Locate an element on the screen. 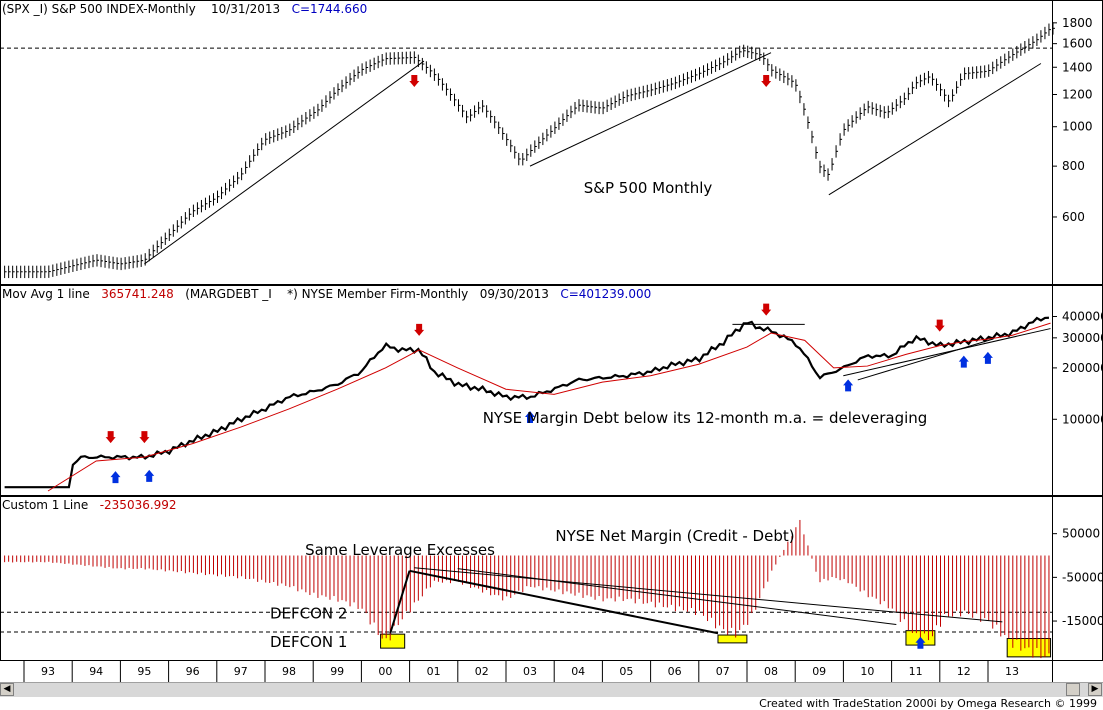 This screenshot has width=1103, height=710. net-margin-title: NYSE Net Margin (Credit - Debt) is located at coordinates (674, 536).